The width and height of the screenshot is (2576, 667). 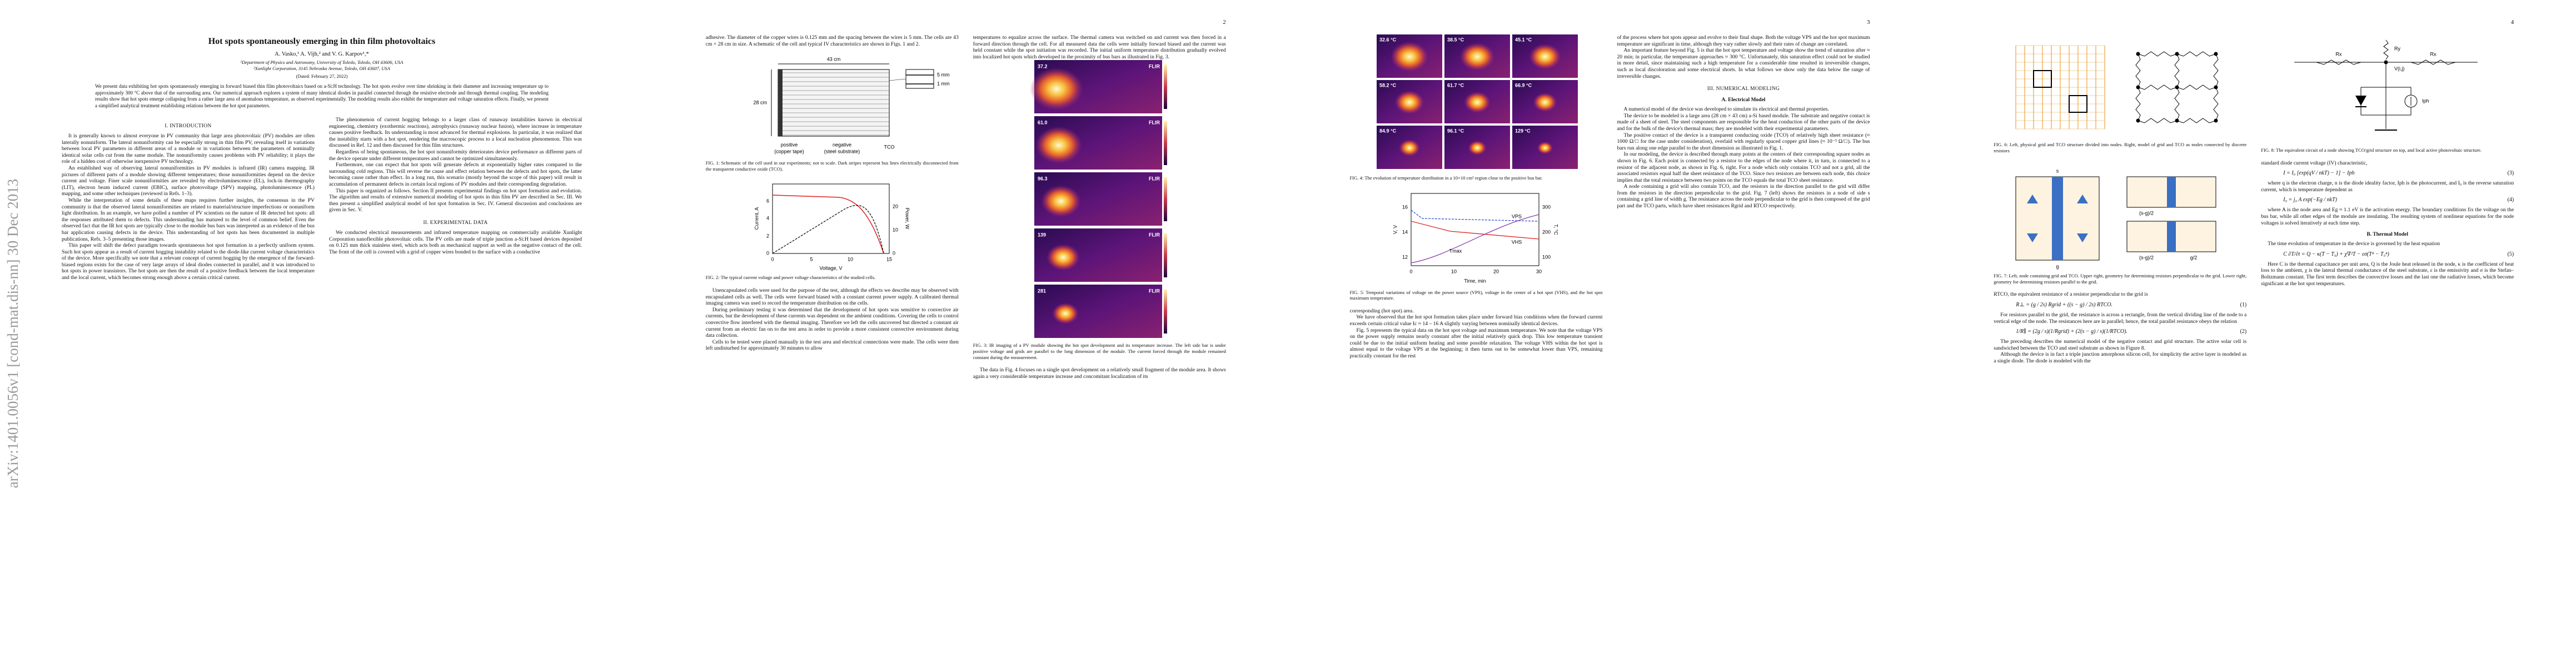 I want to click on bus-bar, so click(x=780, y=103).